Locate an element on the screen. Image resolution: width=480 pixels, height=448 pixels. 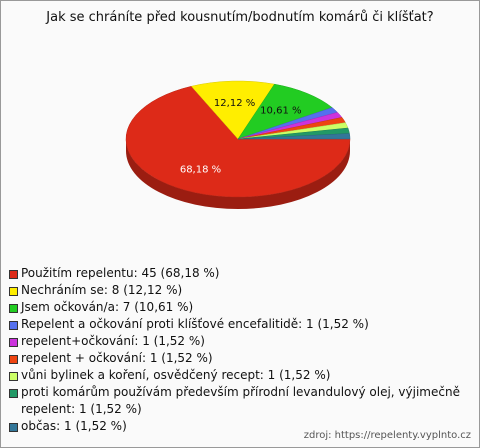
legend-entry: občas: 1 (1,52 %) is located at coordinates (240, 426).